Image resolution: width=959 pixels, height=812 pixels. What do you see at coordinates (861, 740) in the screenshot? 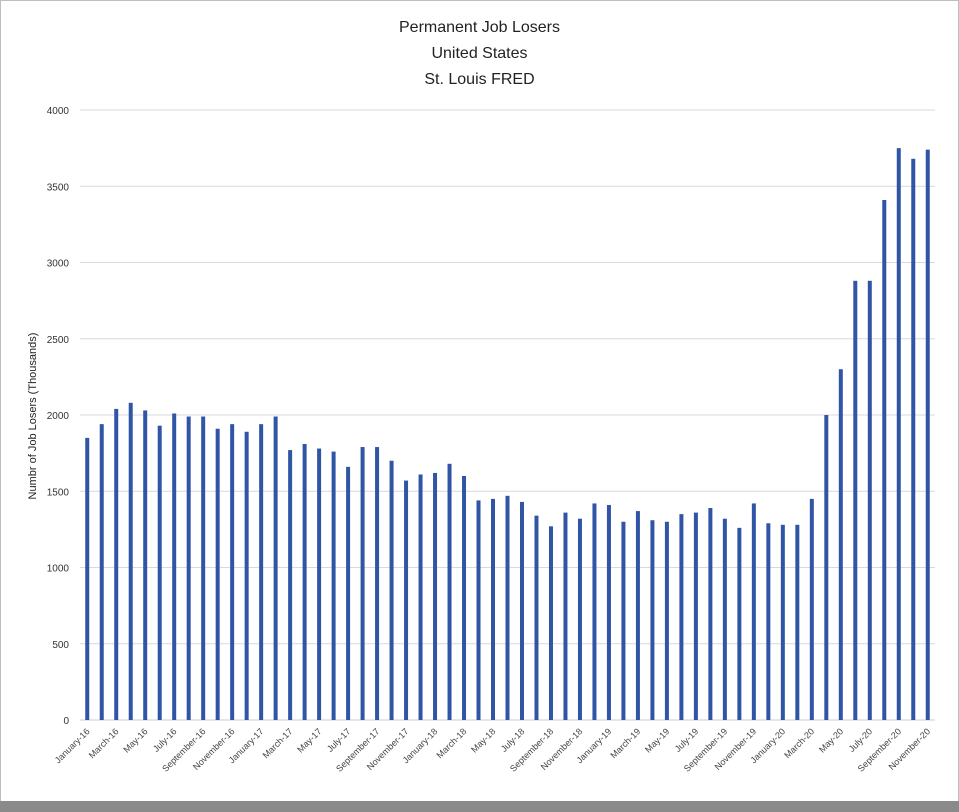
I see `x-tick-label: July-20` at bounding box center [861, 740].